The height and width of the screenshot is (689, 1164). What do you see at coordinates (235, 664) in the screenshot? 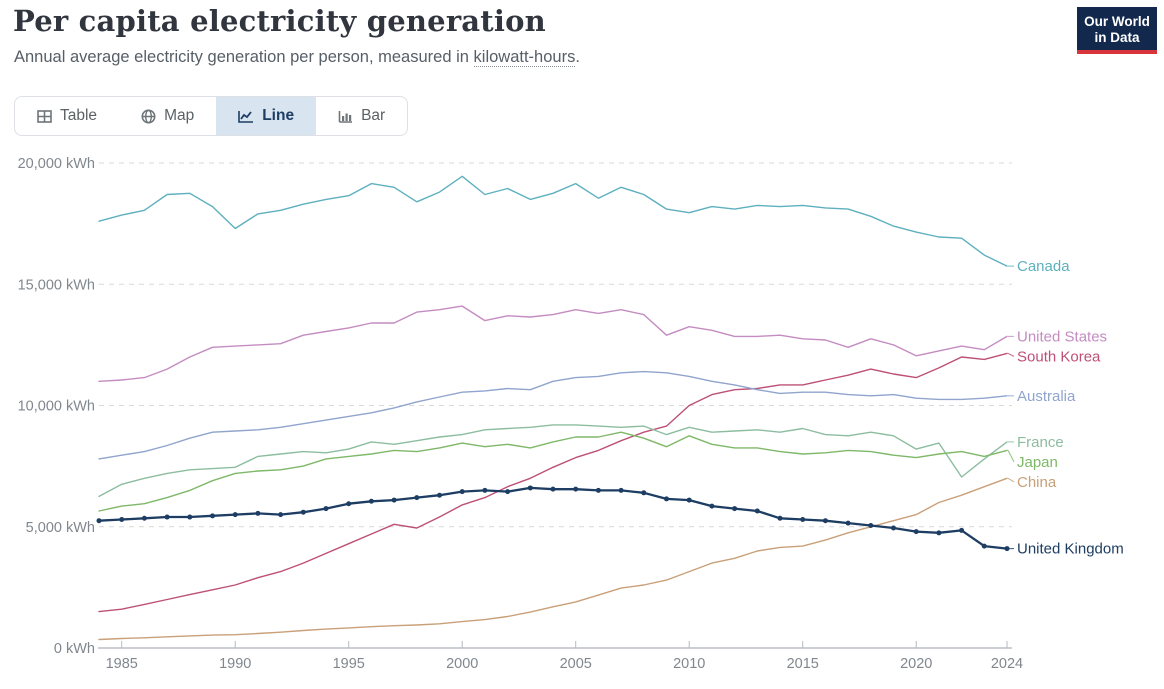
I see `x-axis-tick-label: 1990` at bounding box center [235, 664].